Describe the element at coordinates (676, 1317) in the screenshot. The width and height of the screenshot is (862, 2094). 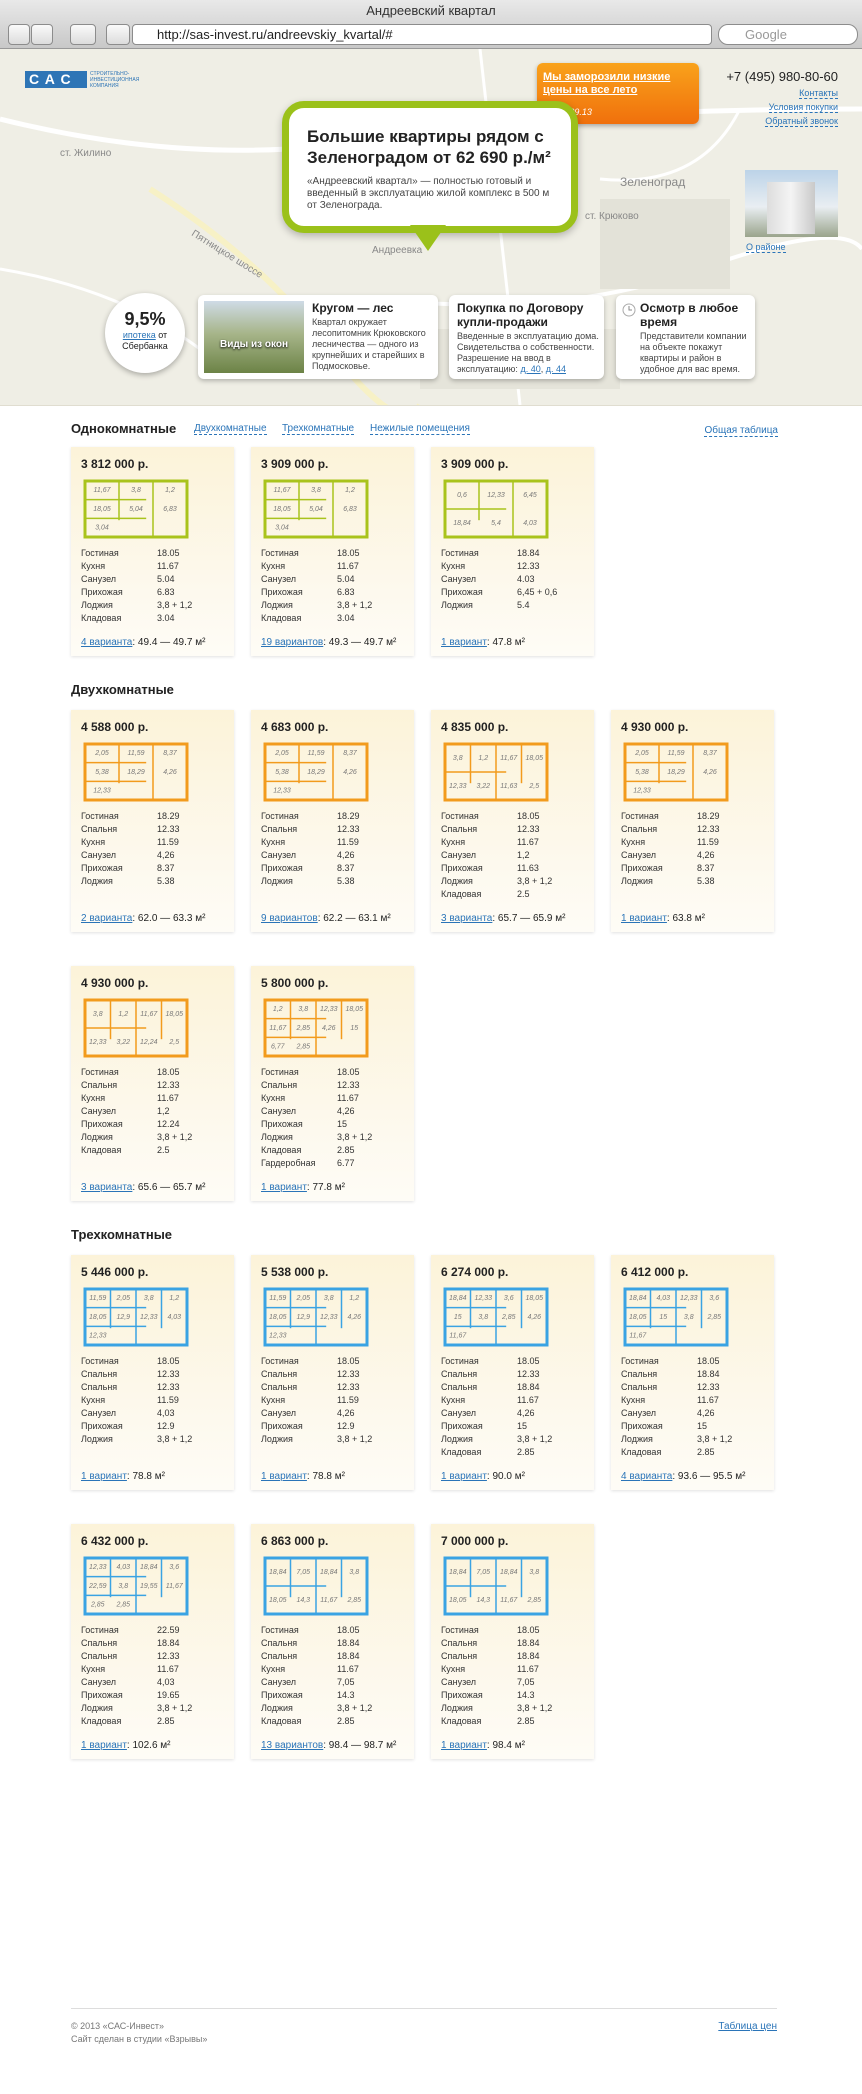
I see `floor-plan: 18,84 4,03 12,33 3,6 18,05 15 3,8 2,85 11,67` at that location.